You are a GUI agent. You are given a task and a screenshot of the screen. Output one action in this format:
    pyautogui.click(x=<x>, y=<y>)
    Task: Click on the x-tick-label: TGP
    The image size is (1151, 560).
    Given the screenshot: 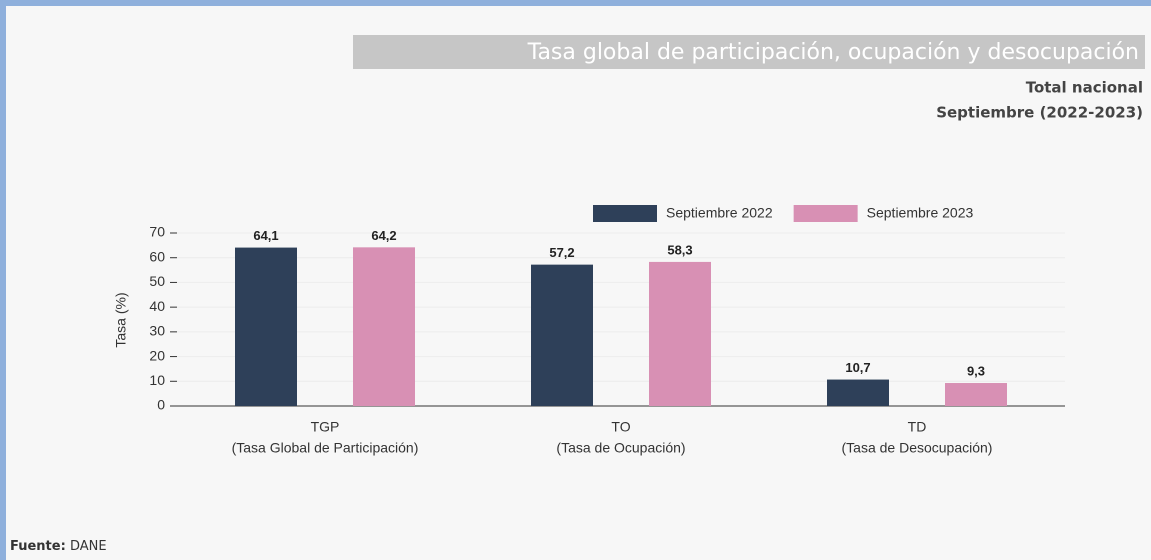 What is the action you would take?
    pyautogui.click(x=325, y=427)
    